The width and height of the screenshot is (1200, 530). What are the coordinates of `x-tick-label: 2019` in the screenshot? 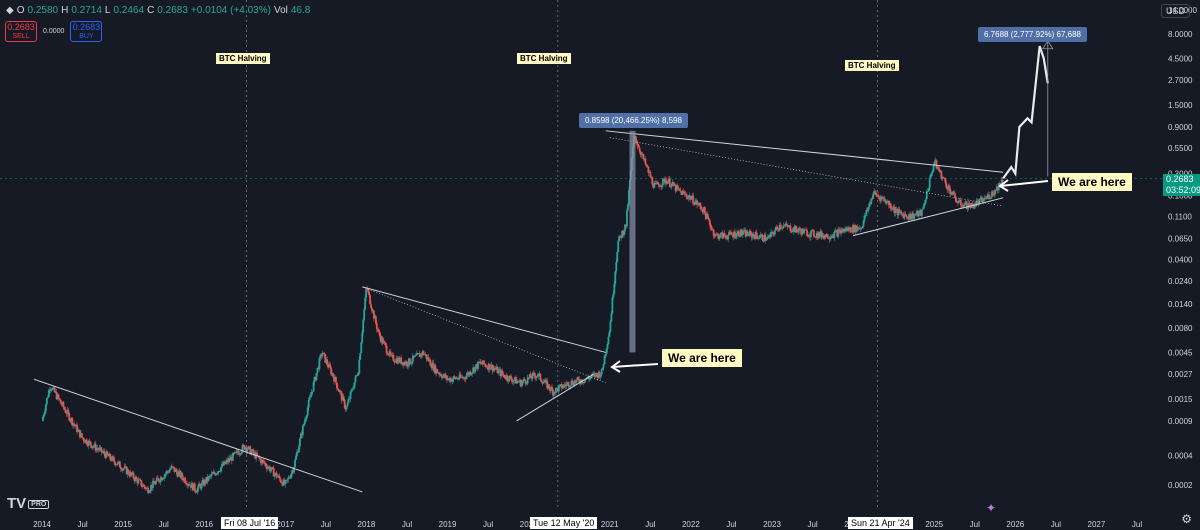 It's located at (448, 524).